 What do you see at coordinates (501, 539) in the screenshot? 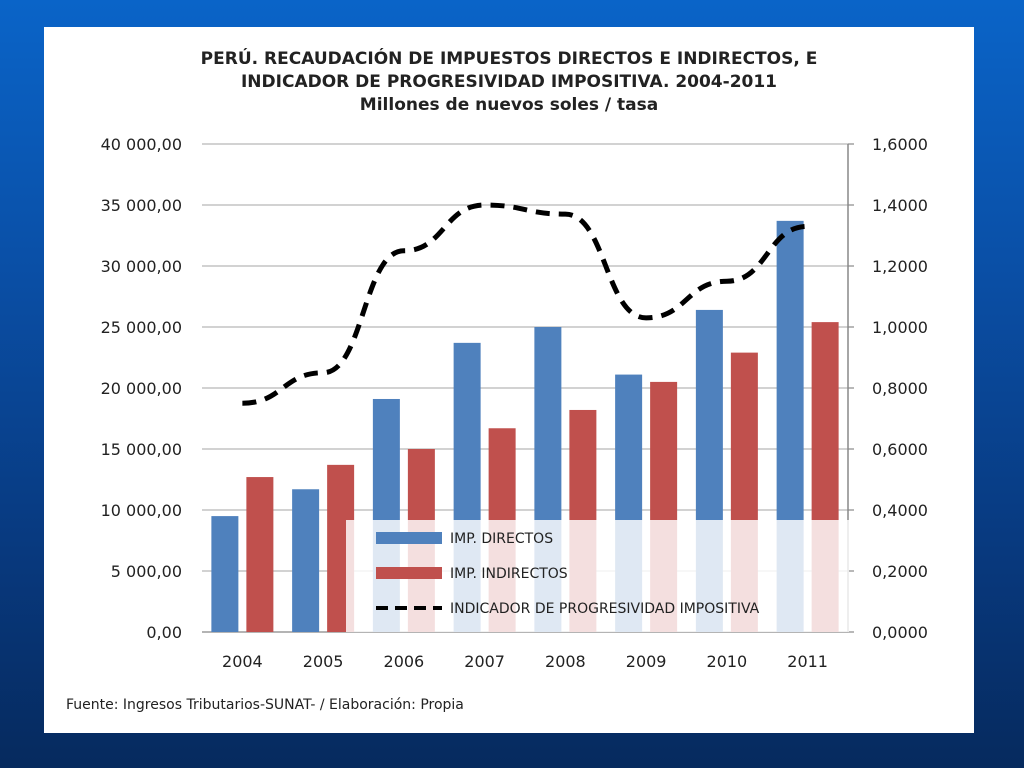
I see `legend-label-0: IMP. DIRECTOS` at bounding box center [501, 539].